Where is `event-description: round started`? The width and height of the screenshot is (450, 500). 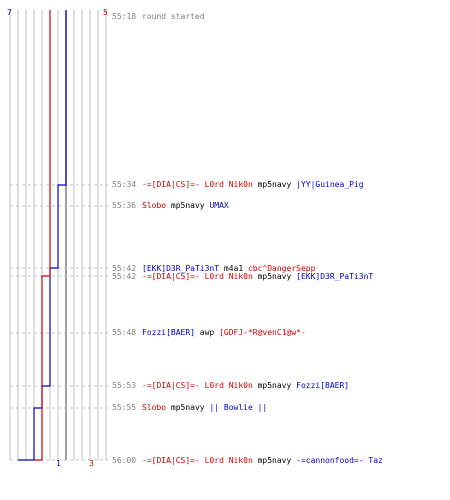 event-description: round started is located at coordinates (173, 16).